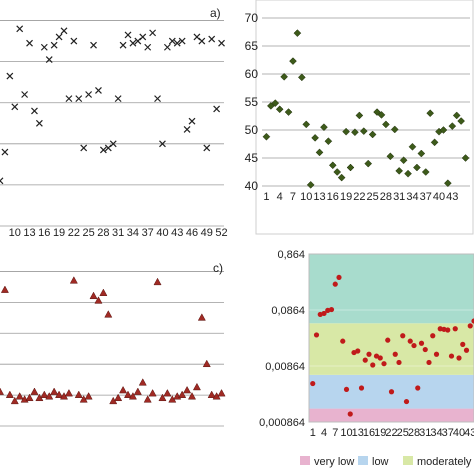  I want to click on b-x-tick-label: 4, so click(280, 197).